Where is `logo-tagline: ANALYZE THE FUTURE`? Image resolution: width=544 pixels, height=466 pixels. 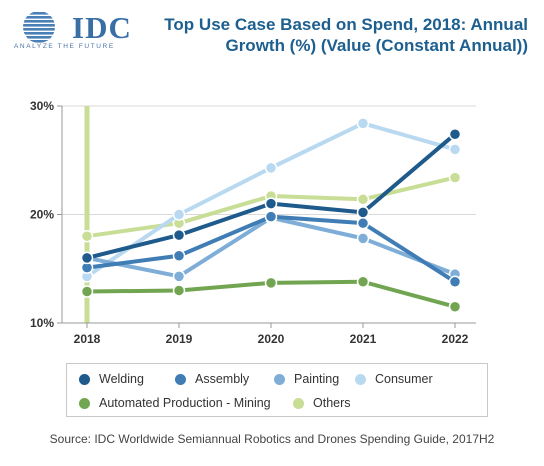 logo-tagline: ANALYZE THE FUTURE is located at coordinates (64, 46).